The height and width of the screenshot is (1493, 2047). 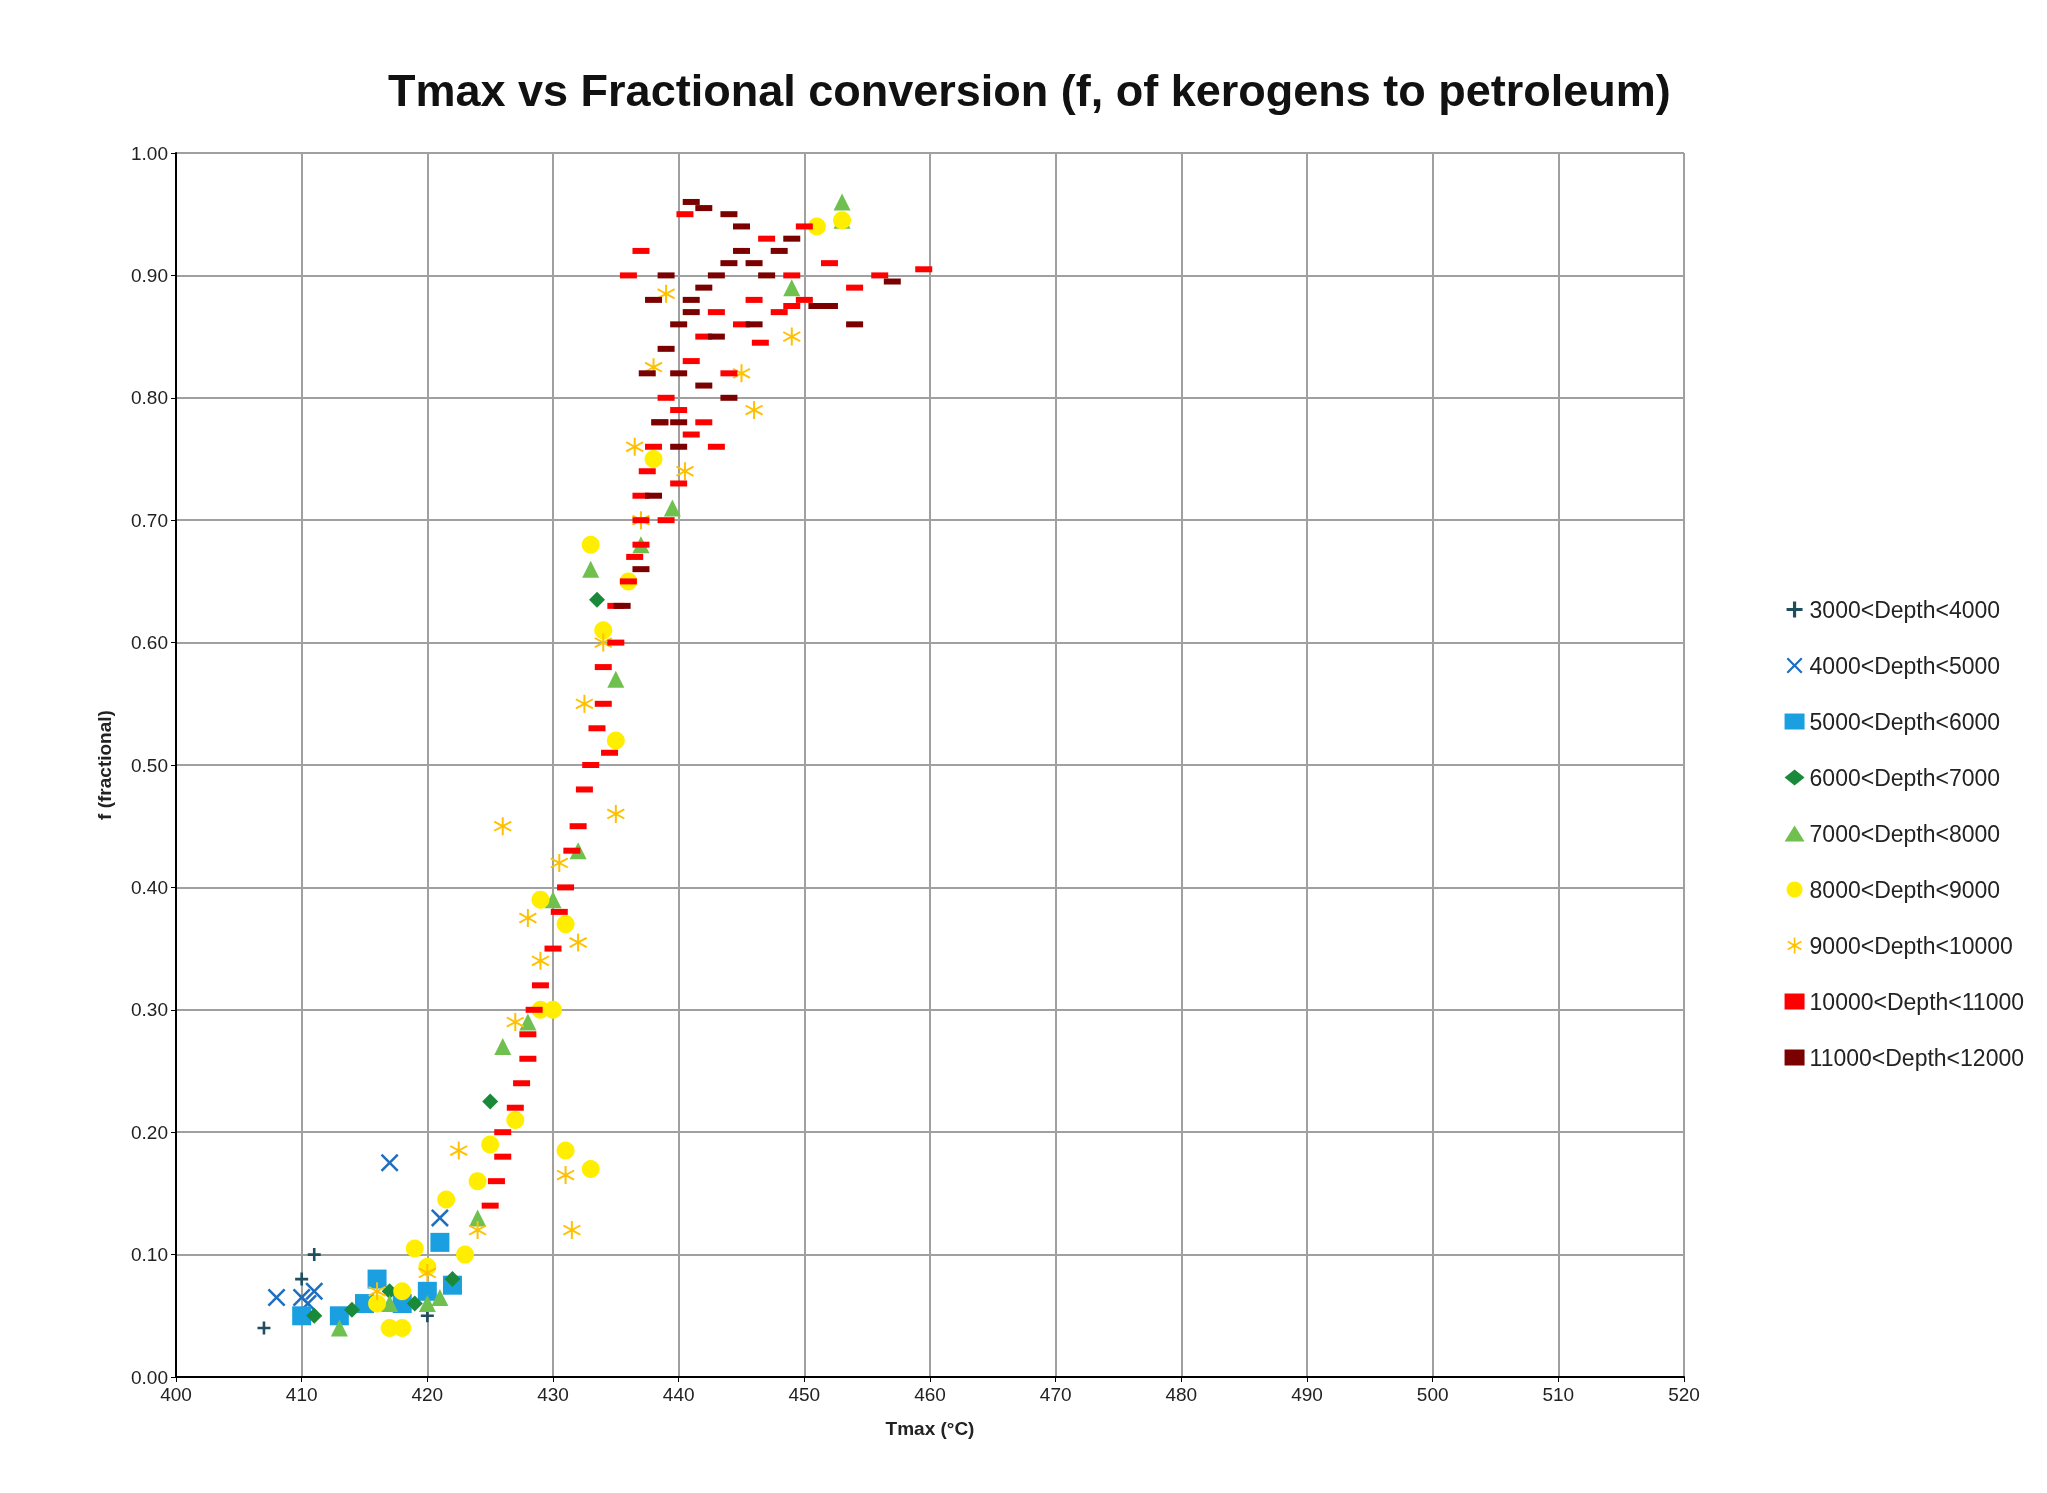 I want to click on y-tick-label: 0.50, so click(x=149, y=765).